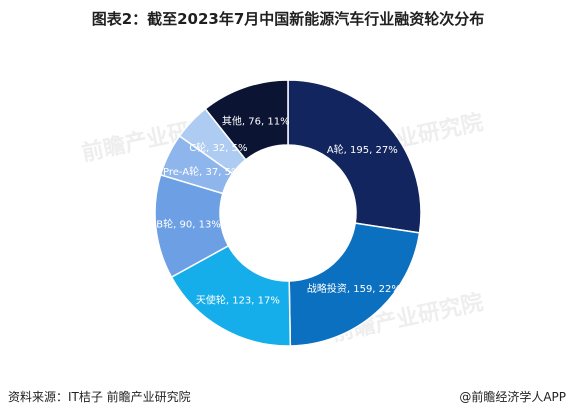  Describe the element at coordinates (218, 147) in the screenshot. I see `slice-label-5: C轮, 32, 5%` at that location.